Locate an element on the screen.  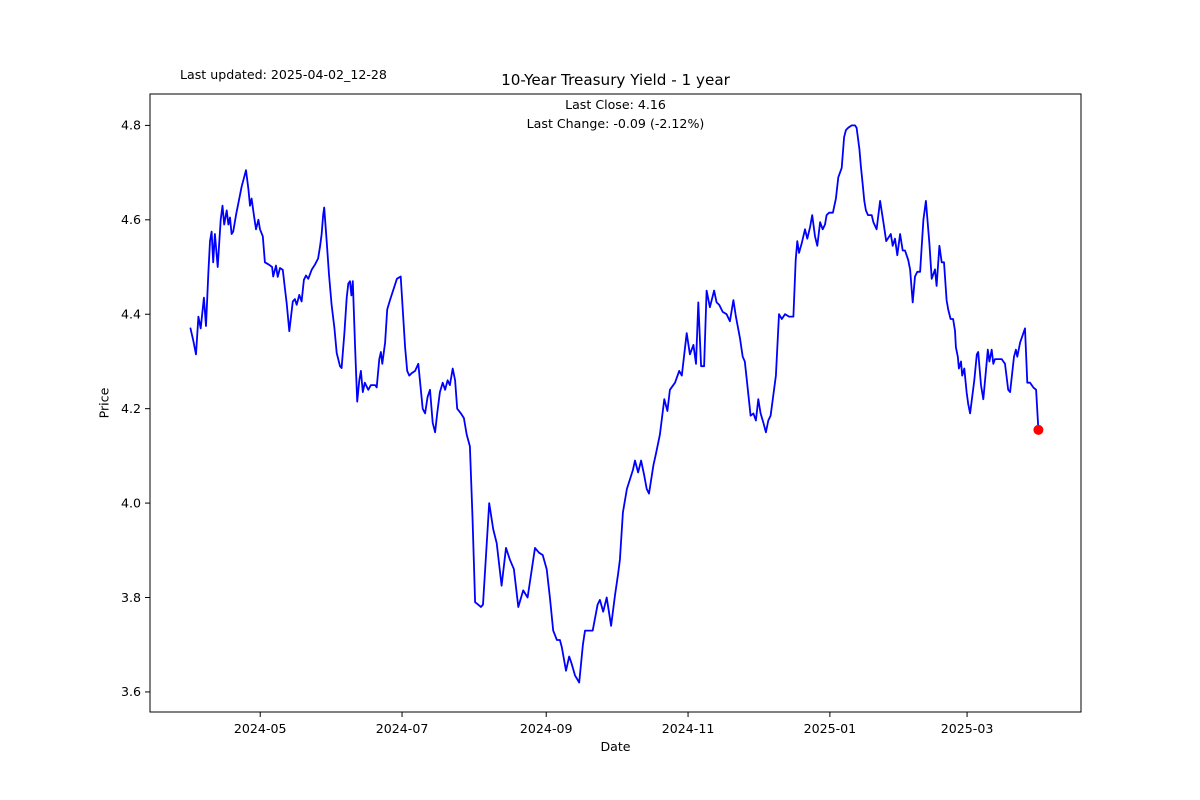
x-tick-label: 2024-05 is located at coordinates (260, 728).